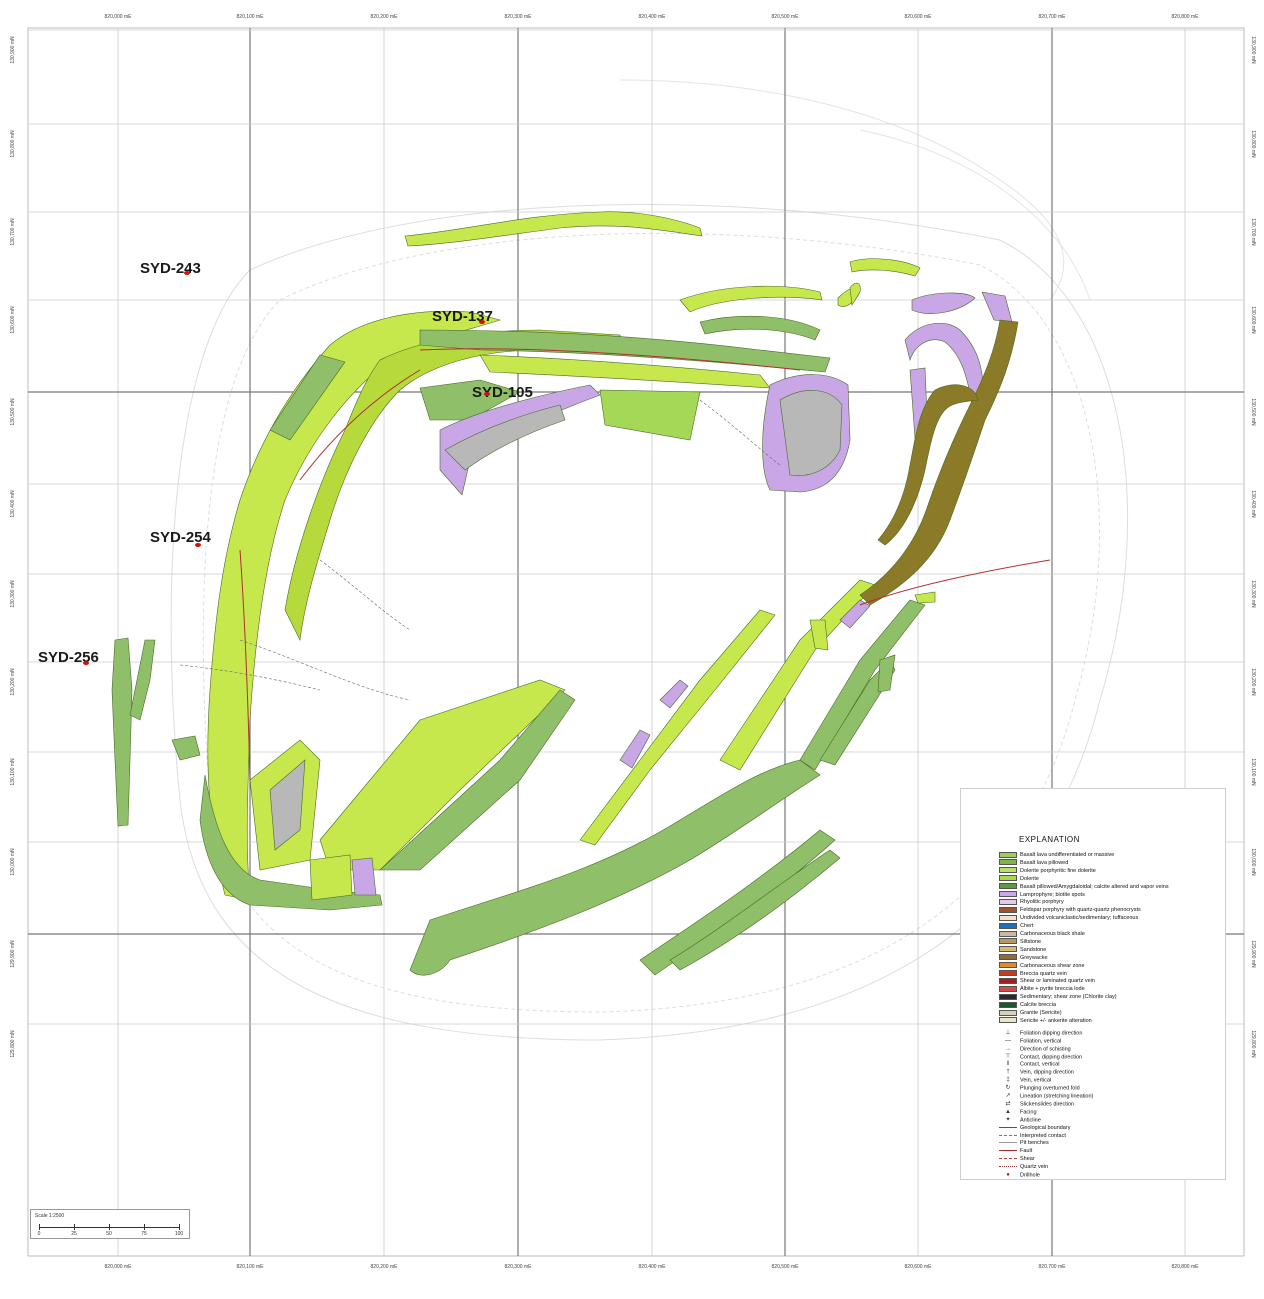 This screenshot has width=1264, height=1299. Describe the element at coordinates (179, 1234) in the screenshot. I see `scale-tick-label: 100` at that location.